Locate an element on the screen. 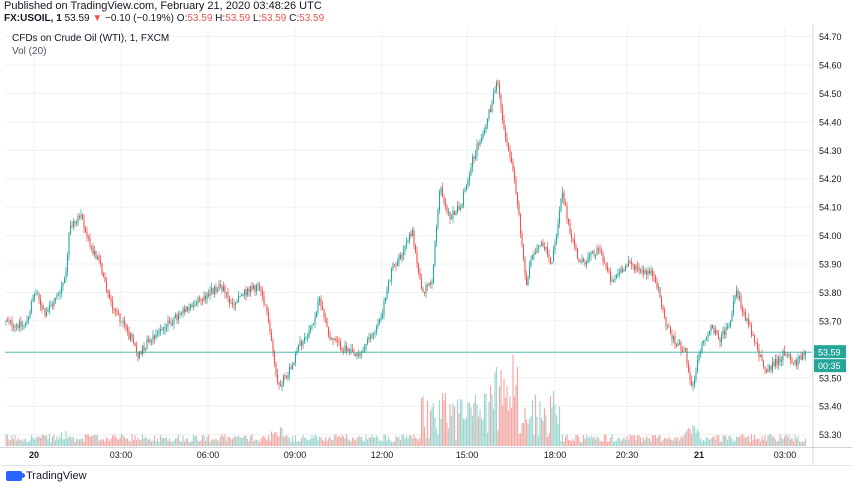  tradingview-brand: TradingView is located at coordinates (46, 476).